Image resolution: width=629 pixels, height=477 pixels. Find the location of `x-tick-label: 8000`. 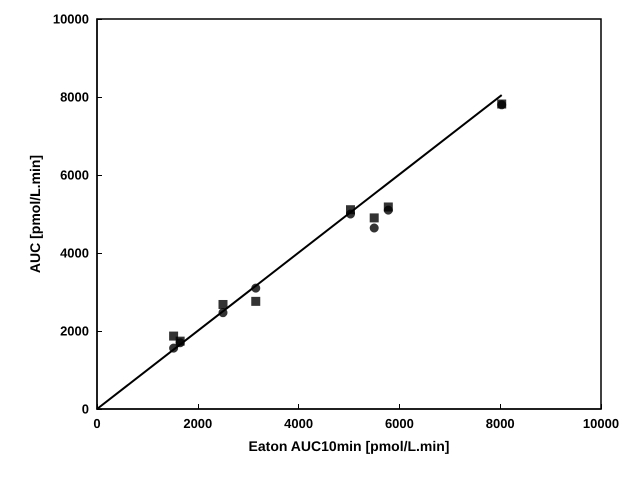

x-tick-label: 8000 is located at coordinates (500, 423).